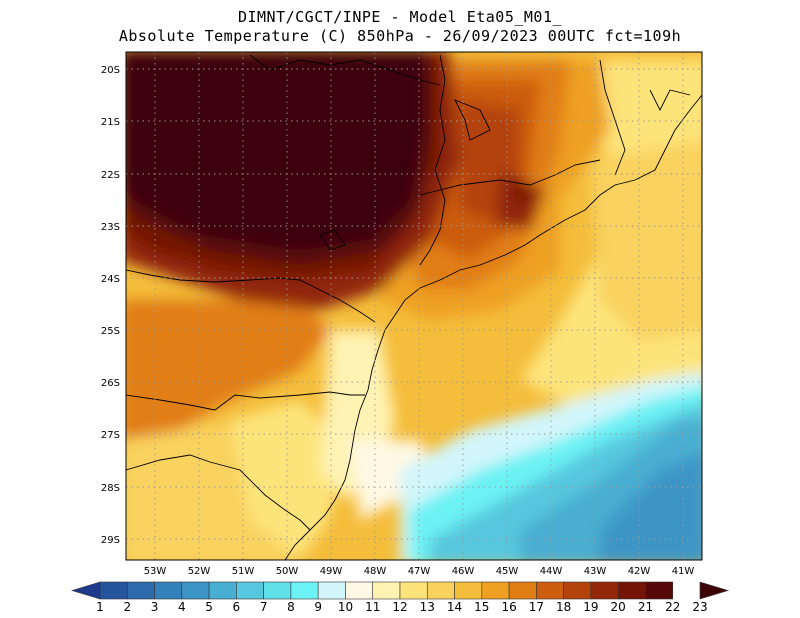 Image resolution: width=800 pixels, height=618 pixels. I want to click on lat-label: 21S, so click(110, 122).